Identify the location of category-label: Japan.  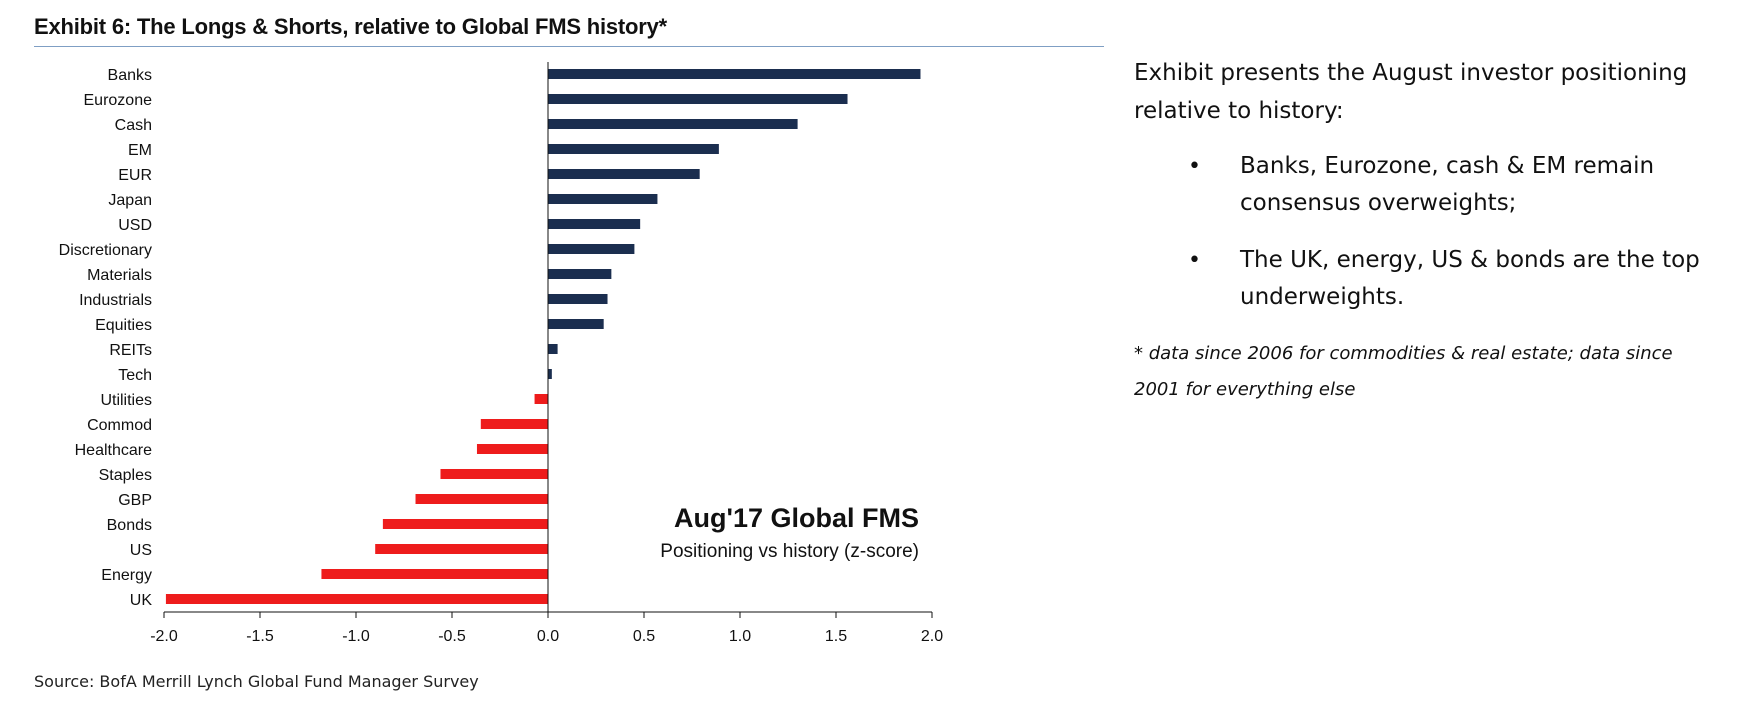
(130, 200).